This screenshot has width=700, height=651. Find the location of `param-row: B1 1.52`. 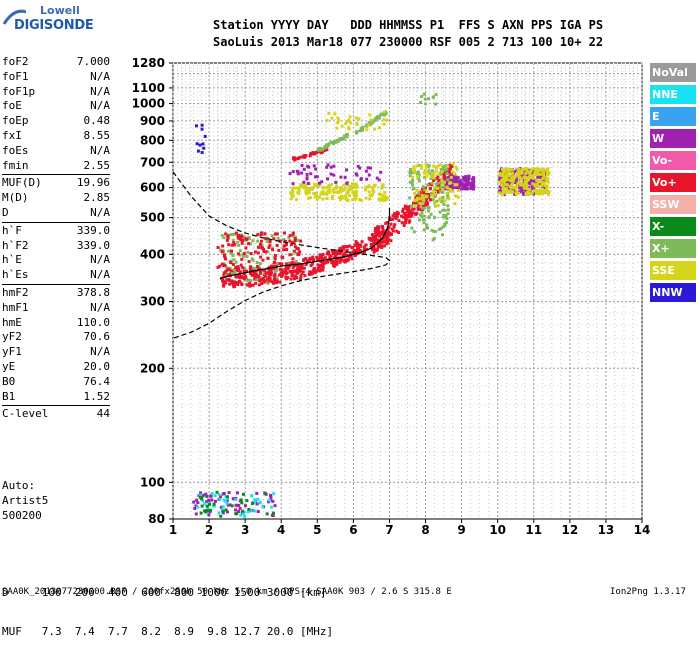

param-row: B1 1.52 is located at coordinates (56, 397).